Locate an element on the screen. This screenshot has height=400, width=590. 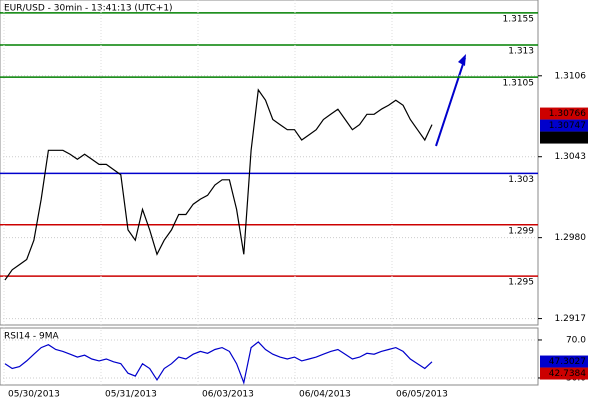
forecast-arrow is located at coordinates (450, 102).